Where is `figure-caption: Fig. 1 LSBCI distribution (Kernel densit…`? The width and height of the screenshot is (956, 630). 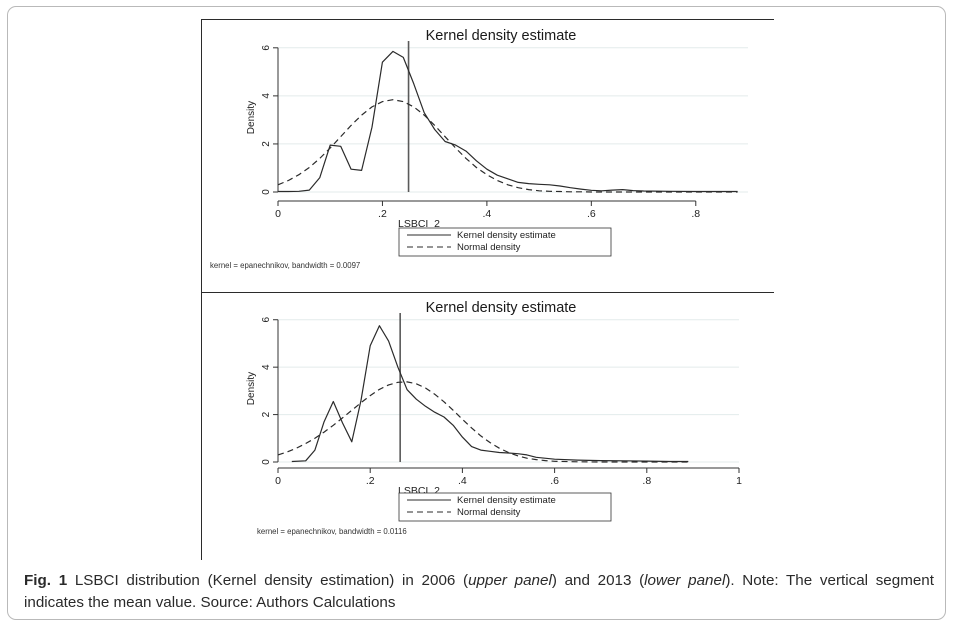 figure-caption: Fig. 1 LSBCI distribution (Kernel densit… is located at coordinates (479, 592).